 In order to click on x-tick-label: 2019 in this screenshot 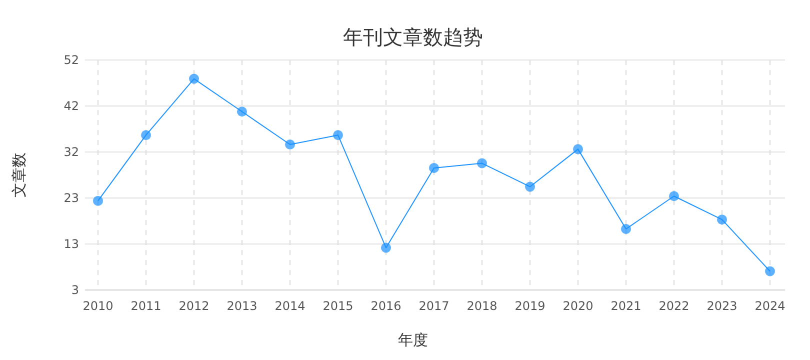, I will do `click(530, 306)`.